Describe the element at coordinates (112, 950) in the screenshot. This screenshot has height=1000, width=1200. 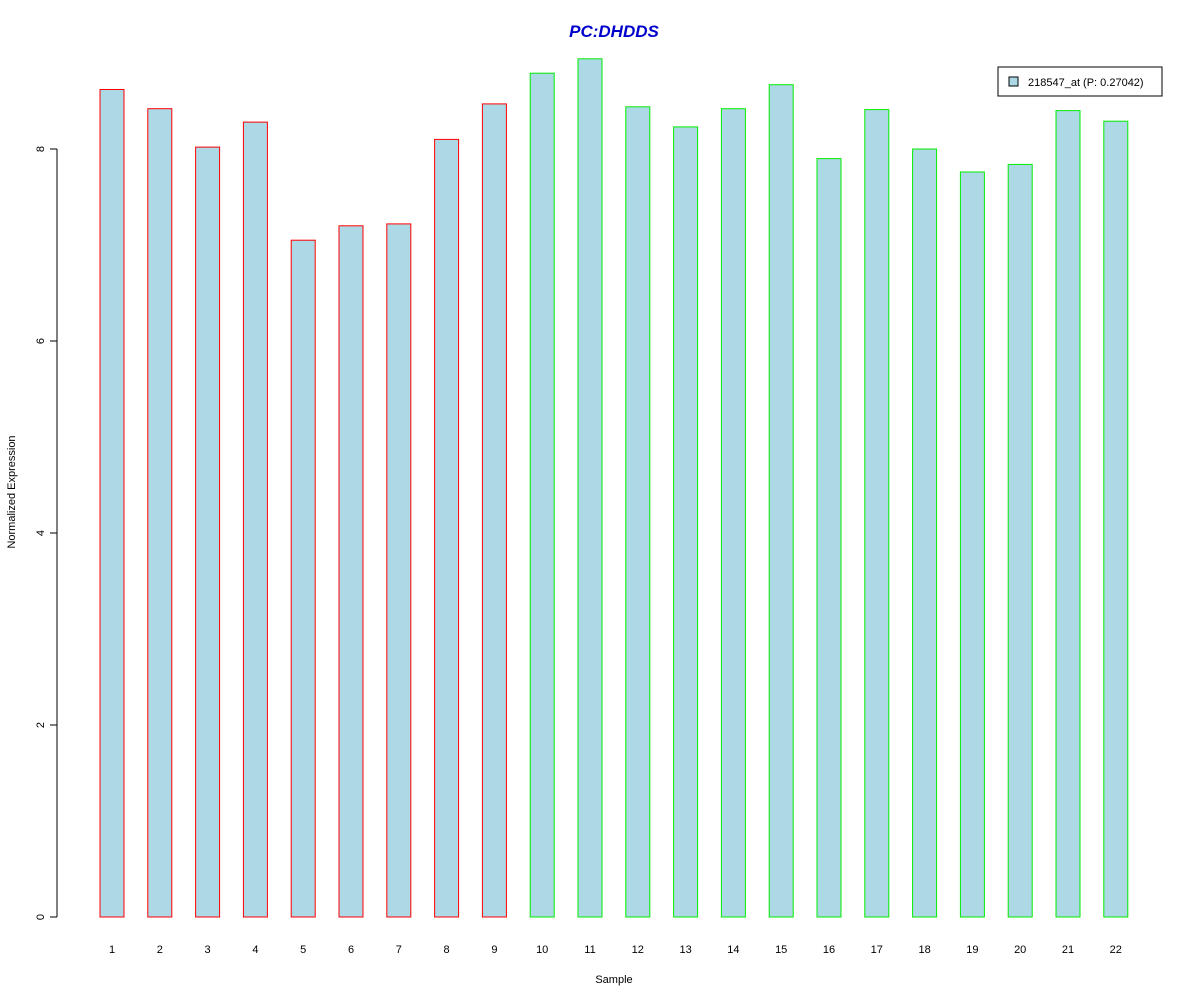
I see `x-tick-label: 1` at that location.